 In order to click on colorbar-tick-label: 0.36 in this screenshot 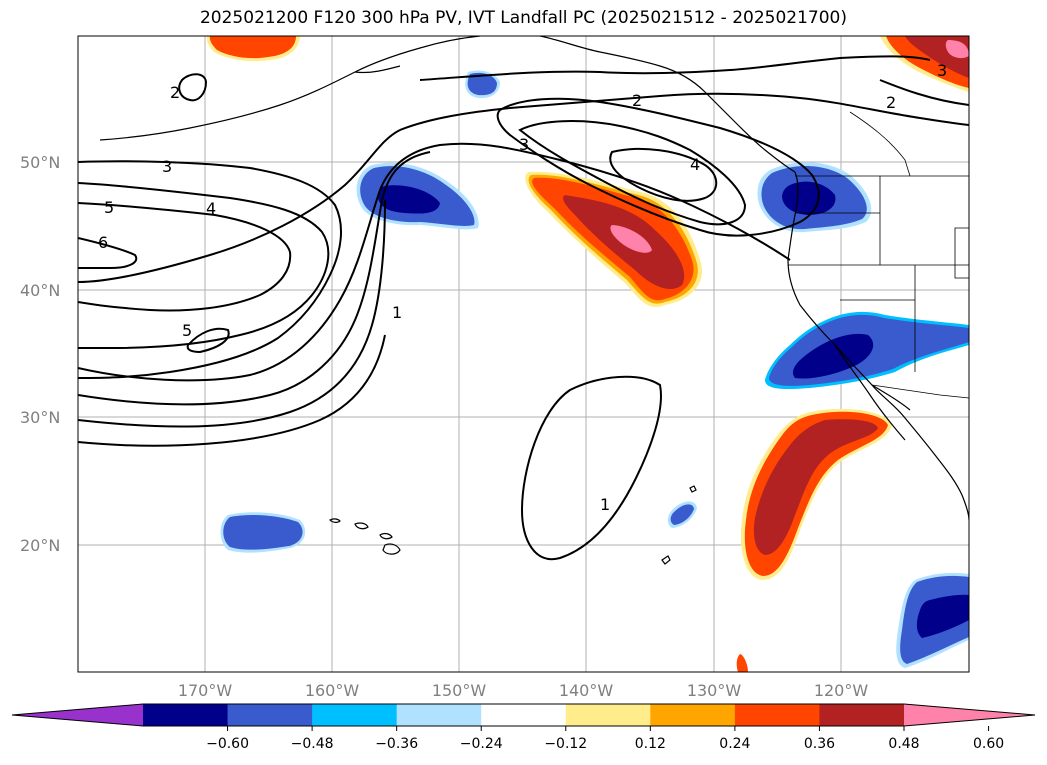, I will do `click(819, 744)`.